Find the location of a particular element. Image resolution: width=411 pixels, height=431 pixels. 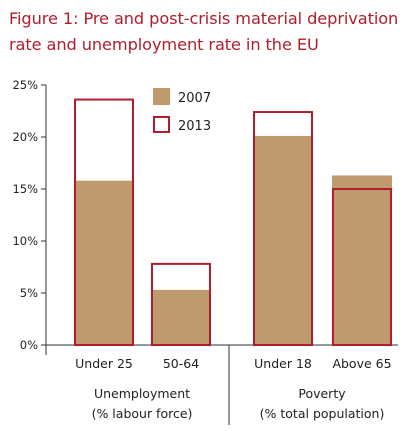

legend-swatch-2013 is located at coordinates (161, 124).